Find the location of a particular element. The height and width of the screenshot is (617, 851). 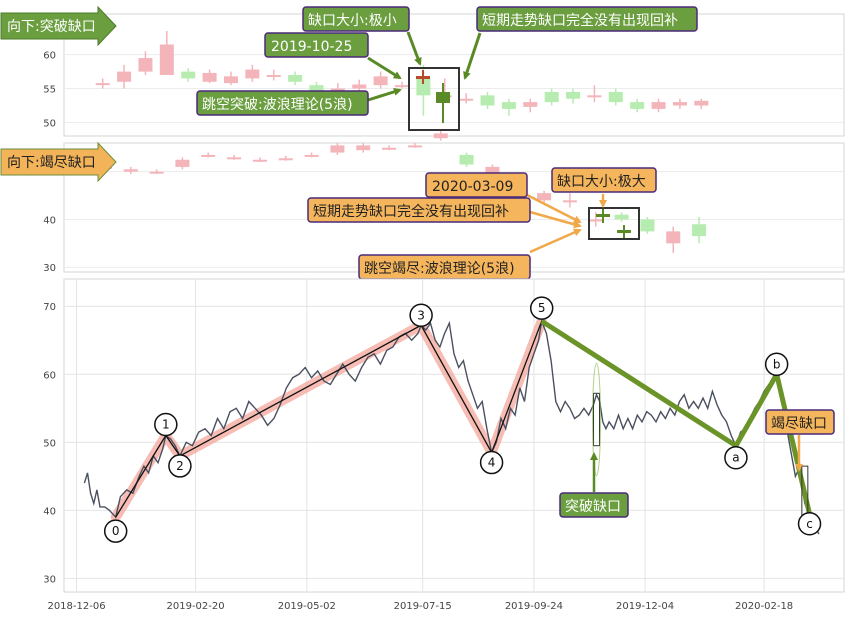

breakaway-gap-rect is located at coordinates (597, 419).